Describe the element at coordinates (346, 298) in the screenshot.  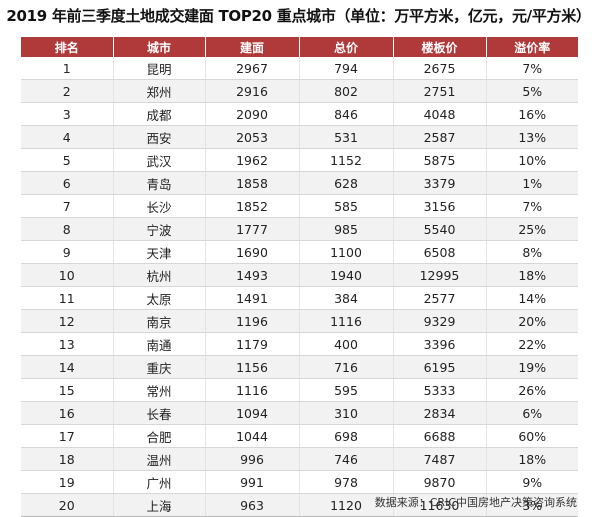
I see `cell-total-price: 384` at that location.